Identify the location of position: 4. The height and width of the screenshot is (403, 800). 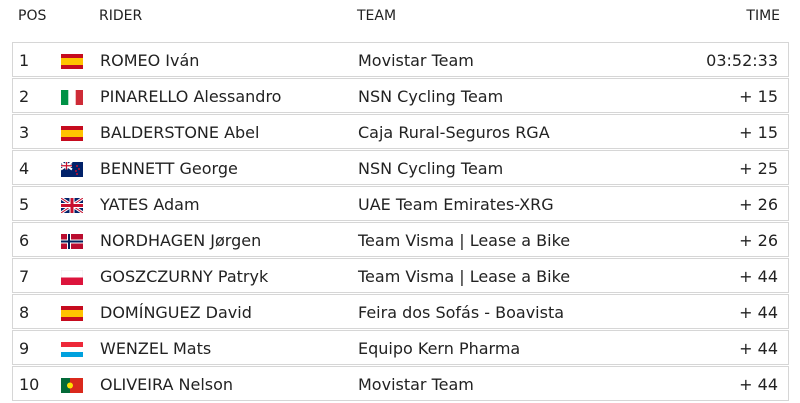
(24, 168).